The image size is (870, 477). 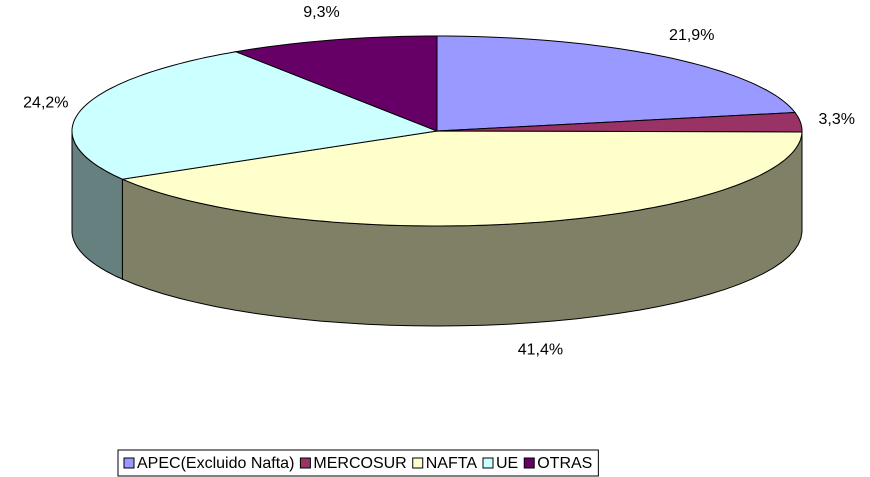 I want to click on legend-label: MERCOSUR, so click(x=359, y=463).